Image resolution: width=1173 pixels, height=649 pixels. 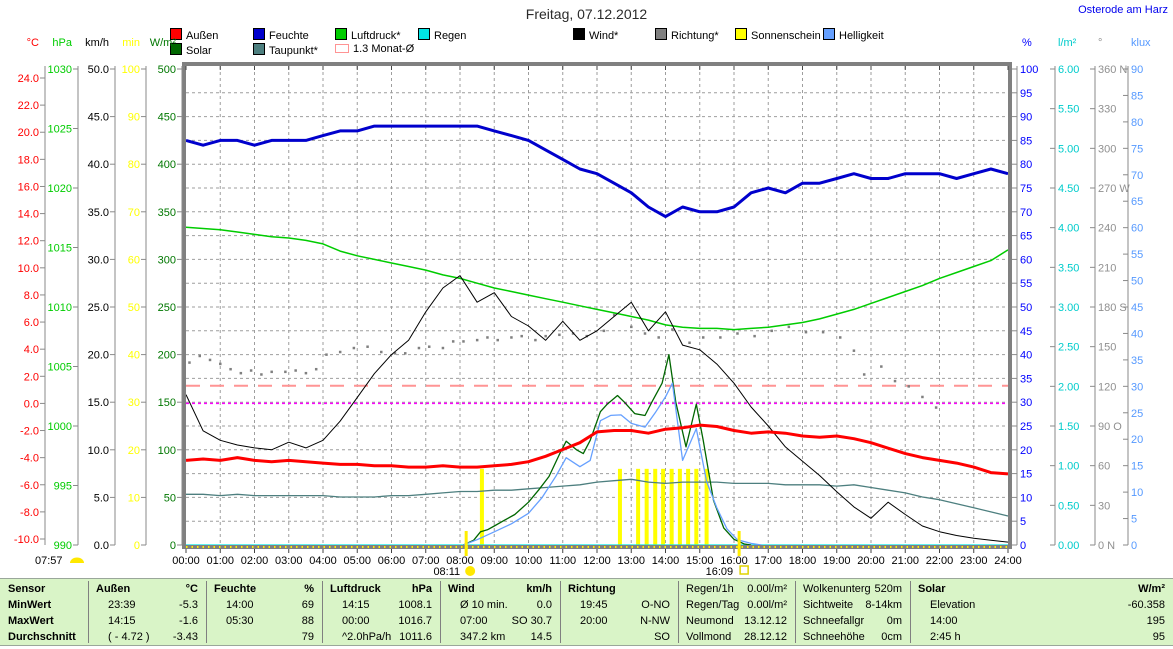 I want to click on svg-text: 22.0, so click(x=28, y=106).